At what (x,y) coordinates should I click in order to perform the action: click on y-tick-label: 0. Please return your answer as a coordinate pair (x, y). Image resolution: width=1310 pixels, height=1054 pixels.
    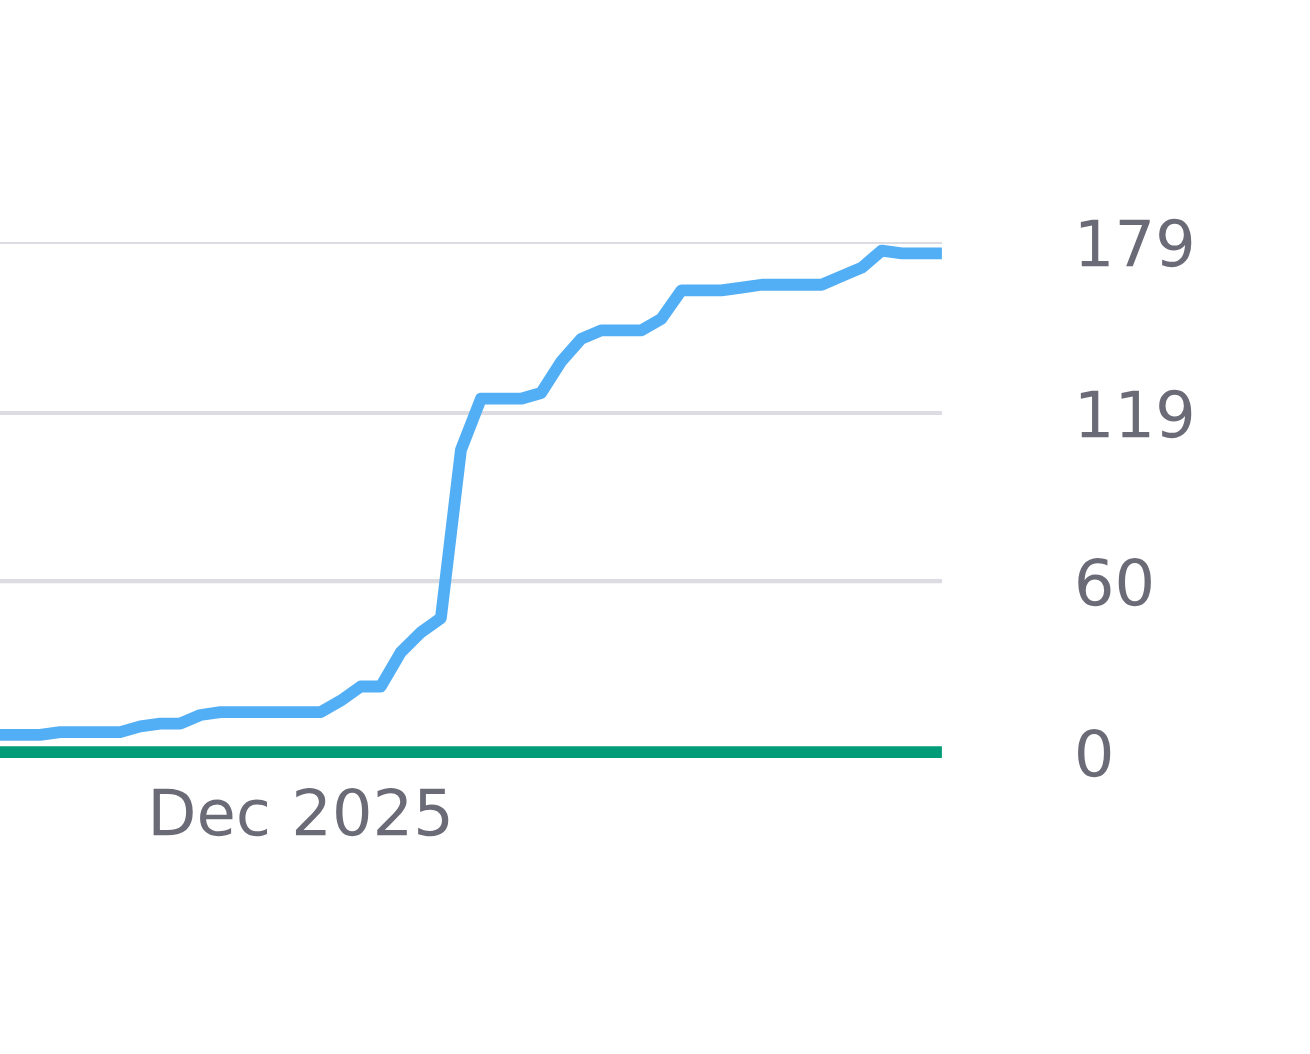
    Looking at the image, I should click on (1094, 753).